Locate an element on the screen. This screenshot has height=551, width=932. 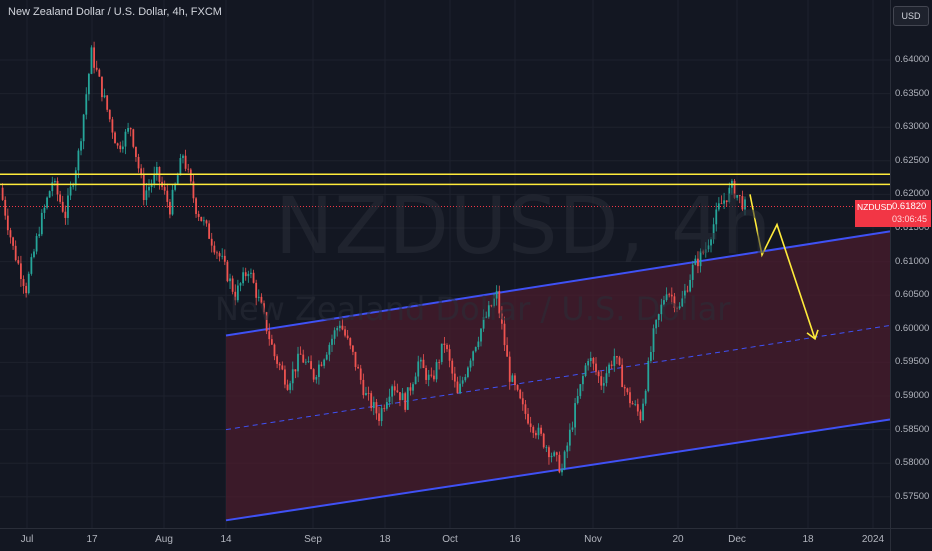
time-tick: Aug is located at coordinates (164, 539).